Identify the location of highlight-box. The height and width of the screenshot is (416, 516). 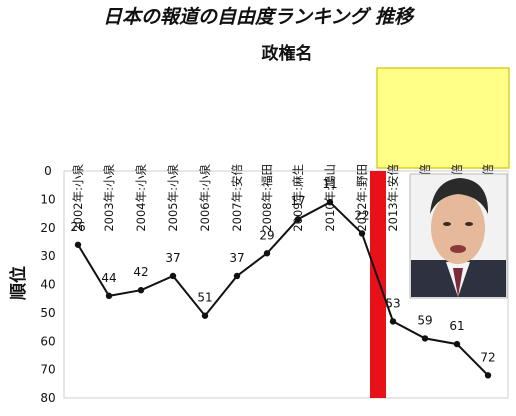
(443, 118).